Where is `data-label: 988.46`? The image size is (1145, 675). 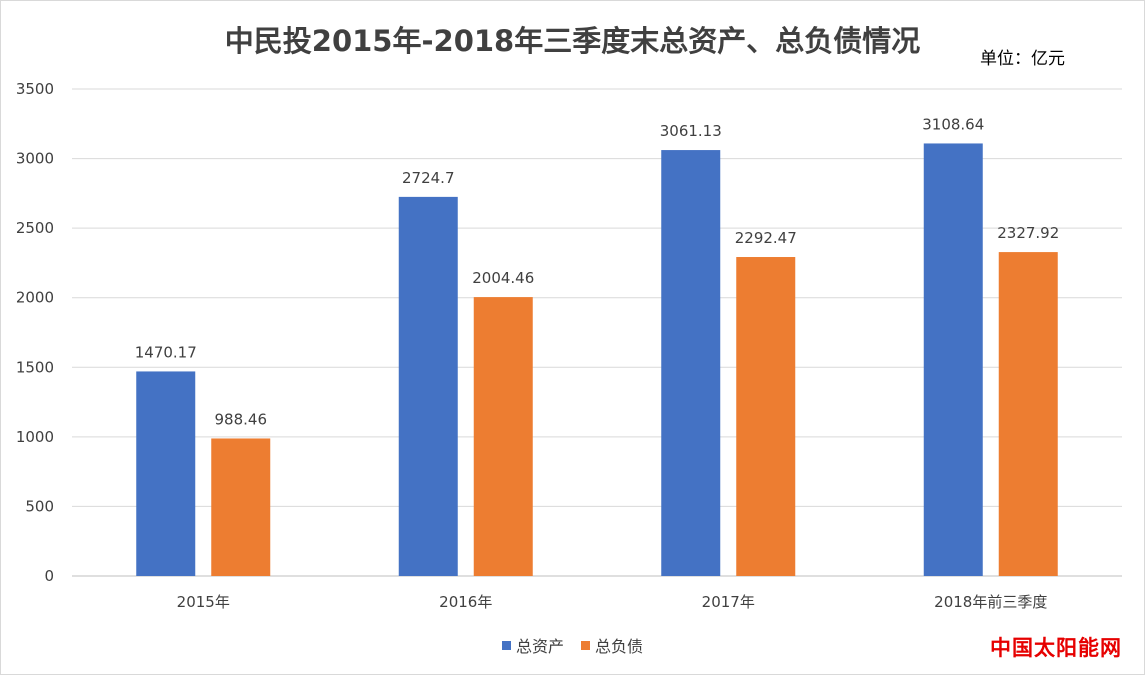
data-label: 988.46 is located at coordinates (241, 419).